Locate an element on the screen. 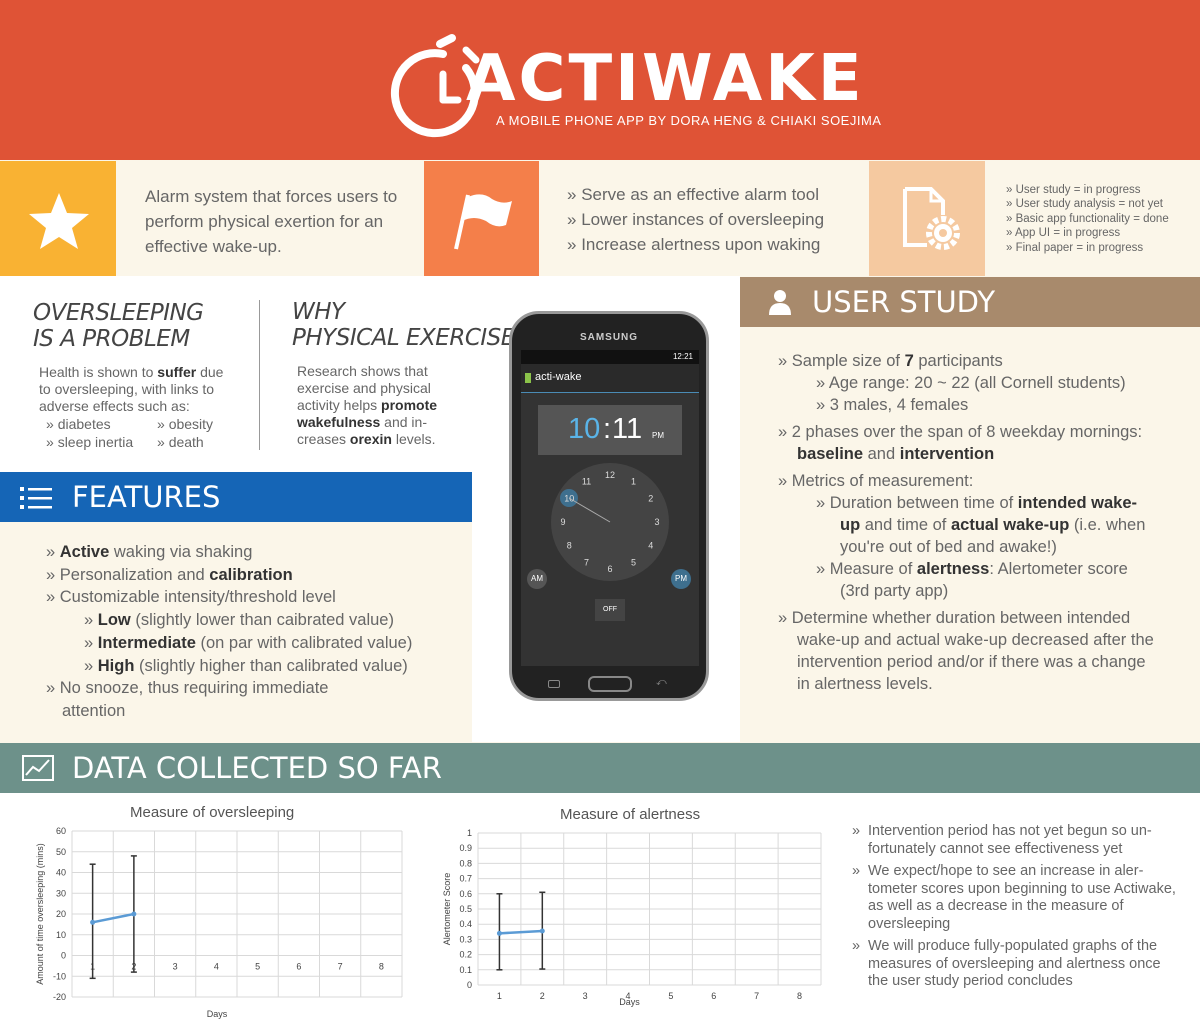 The height and width of the screenshot is (1029, 1200). app-bar-title: acti-wake is located at coordinates (558, 377).